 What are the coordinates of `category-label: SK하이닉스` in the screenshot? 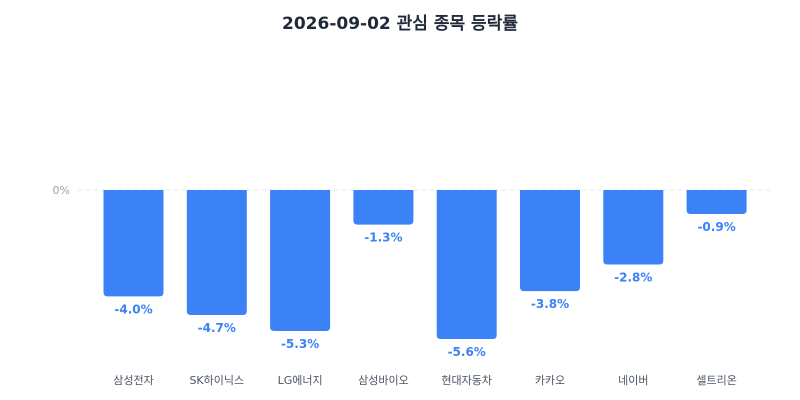 It's located at (216, 380).